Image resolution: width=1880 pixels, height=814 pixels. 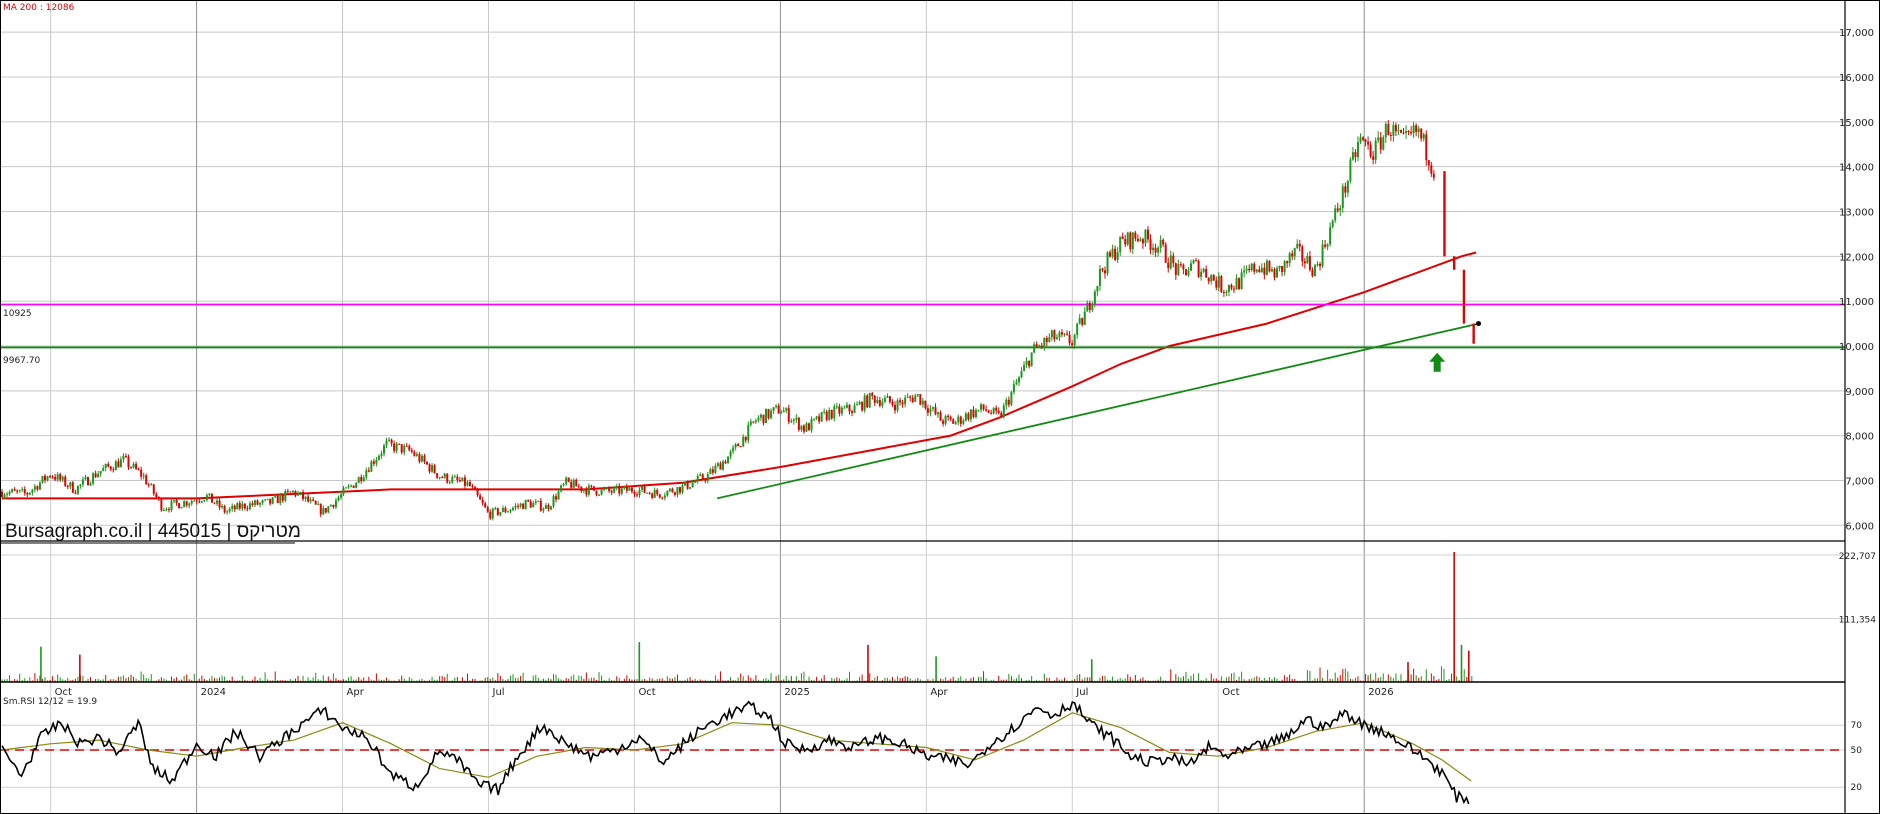 What do you see at coordinates (153, 531) in the screenshot?
I see `watermark: Bursagraph.co.il | 445015 | מטריקס` at bounding box center [153, 531].